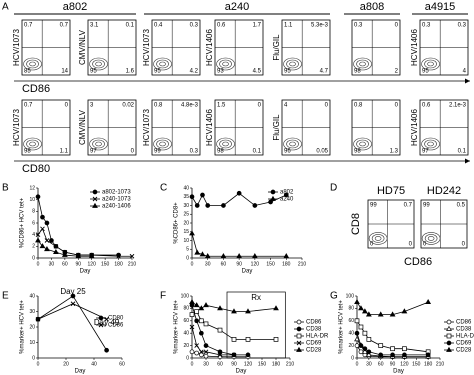 Image resolution: width=474 pixels, height=375 pixels. I want to click on y-tick-label: 60, so click(351, 321).